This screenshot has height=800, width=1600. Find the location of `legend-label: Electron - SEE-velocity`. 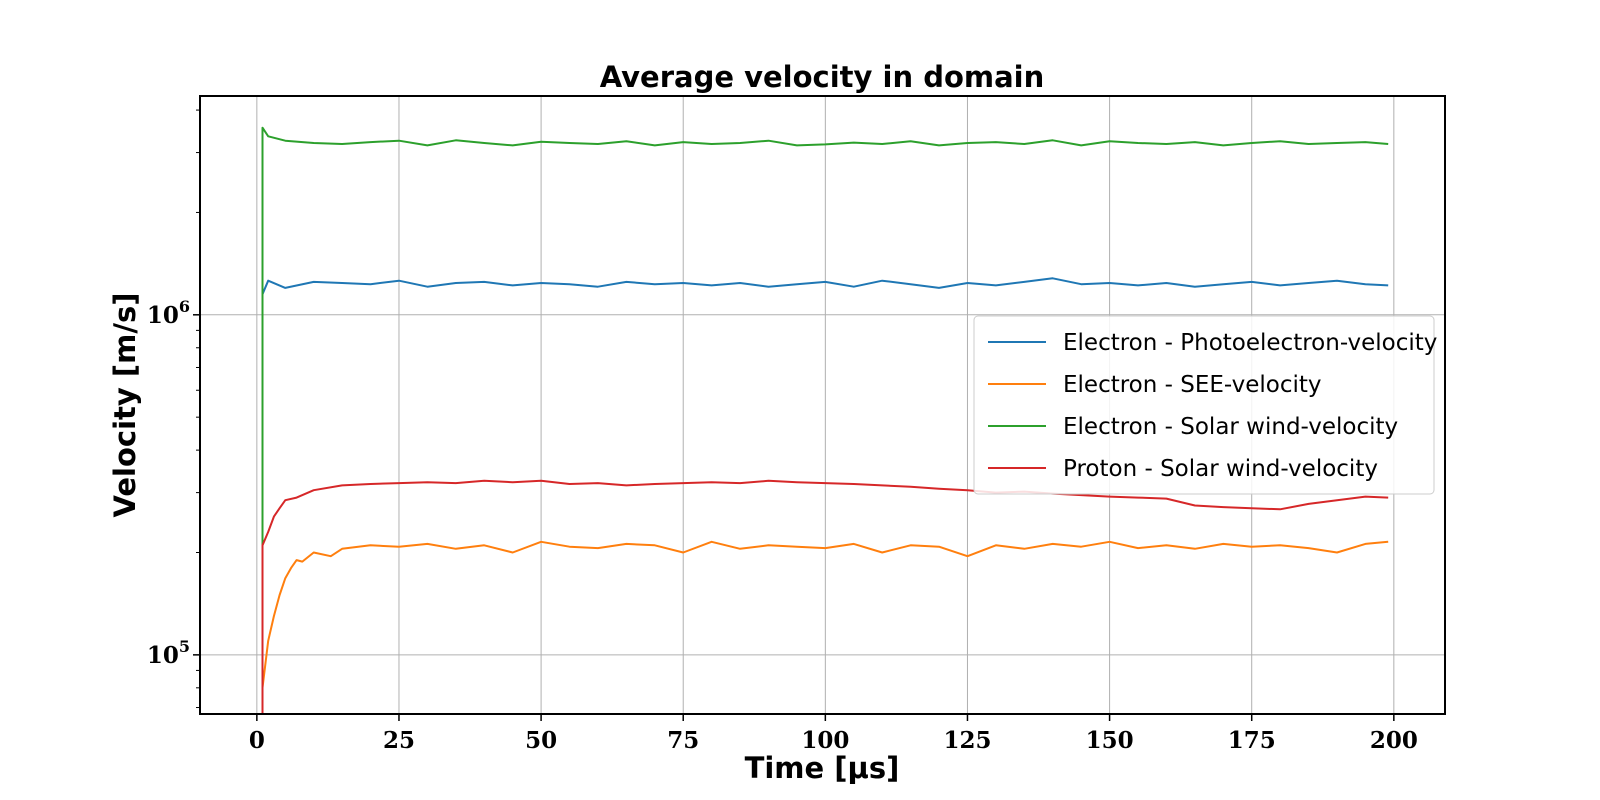

legend-label: Electron - SEE-velocity is located at coordinates (1192, 385).